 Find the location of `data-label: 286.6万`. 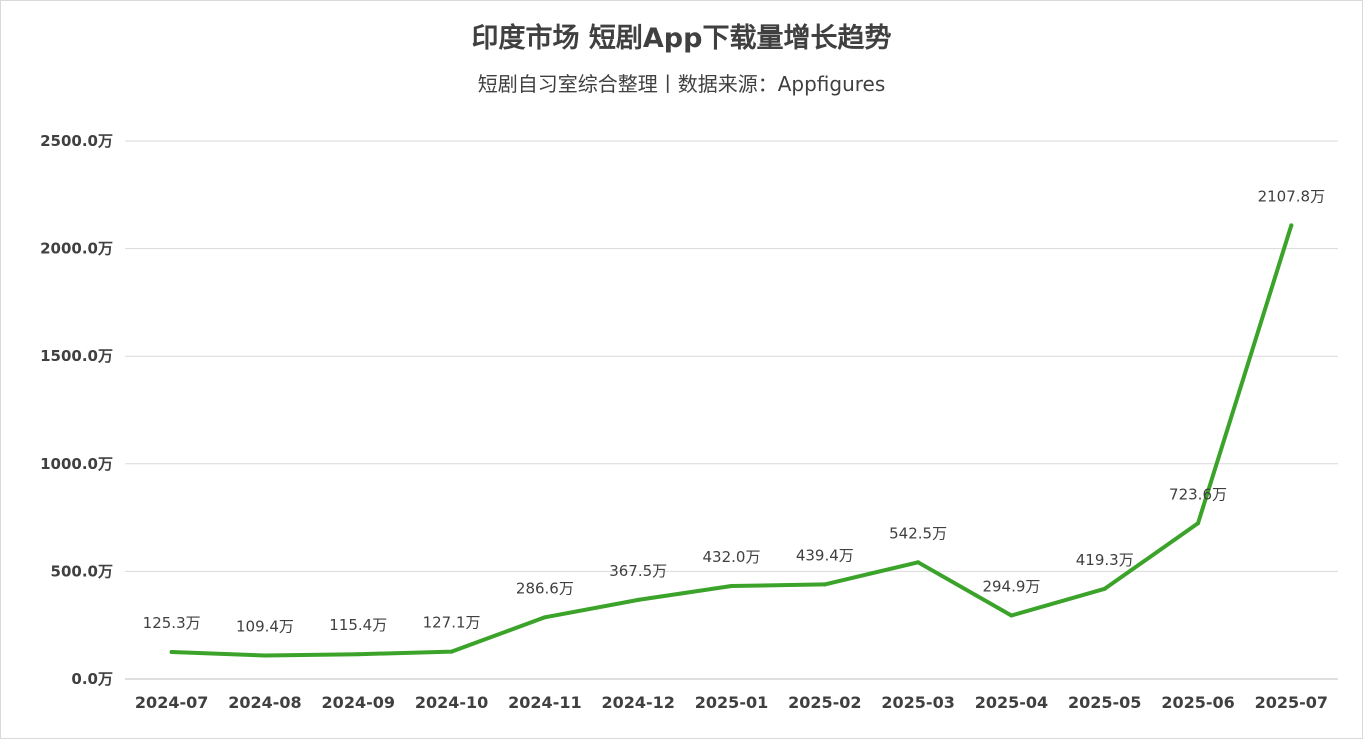

data-label: 286.6万 is located at coordinates (545, 588).